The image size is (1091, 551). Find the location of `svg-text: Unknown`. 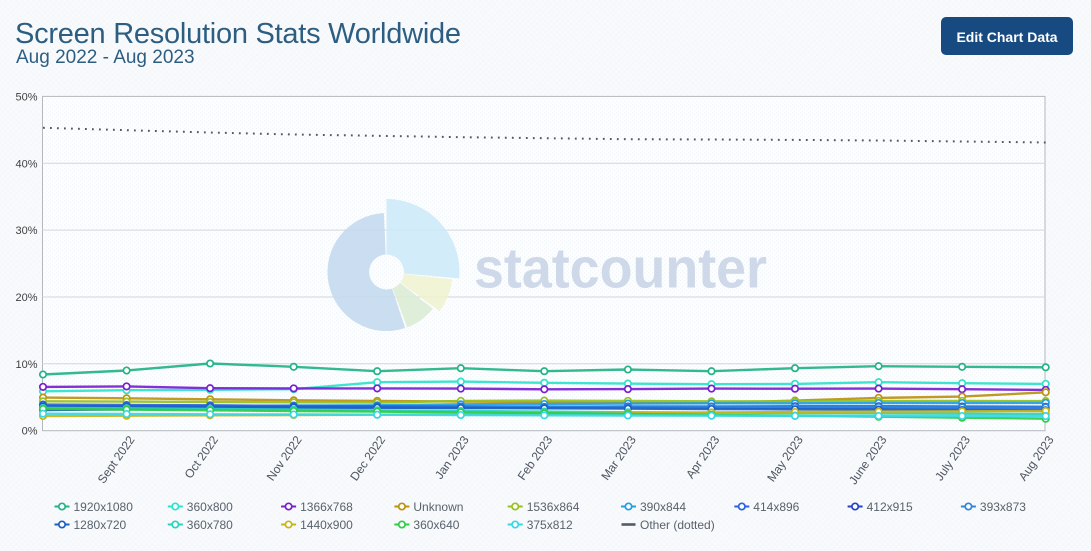

svg-text: Unknown is located at coordinates (438, 507).